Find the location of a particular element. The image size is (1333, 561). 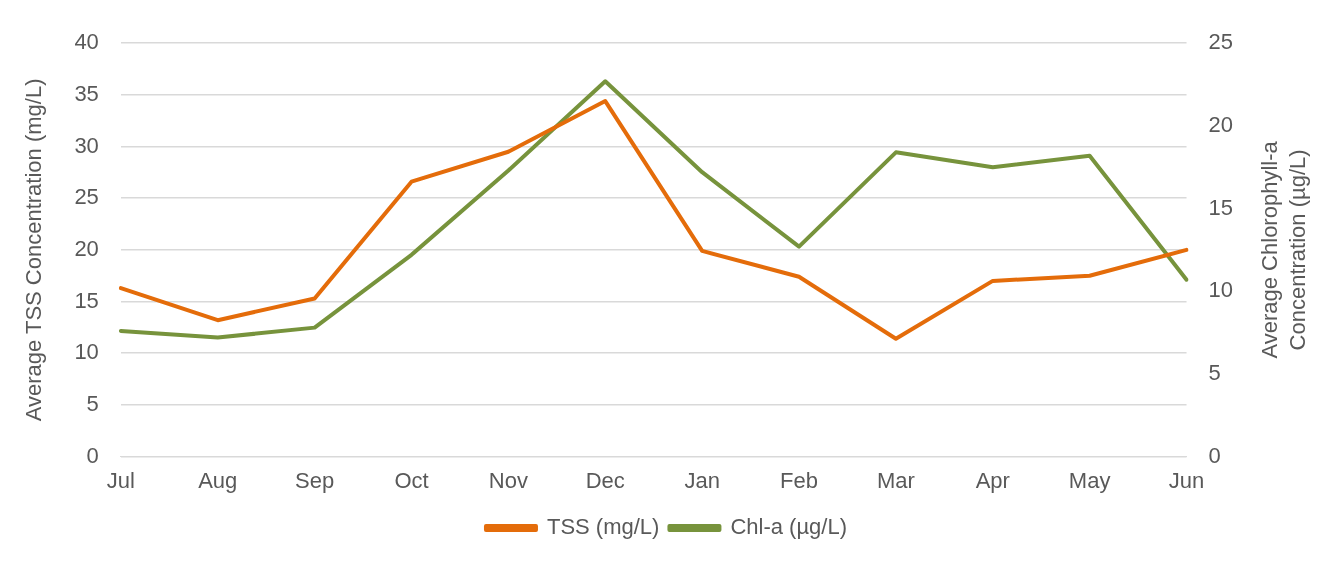

y2-tick-label: 5 is located at coordinates (1214, 372).